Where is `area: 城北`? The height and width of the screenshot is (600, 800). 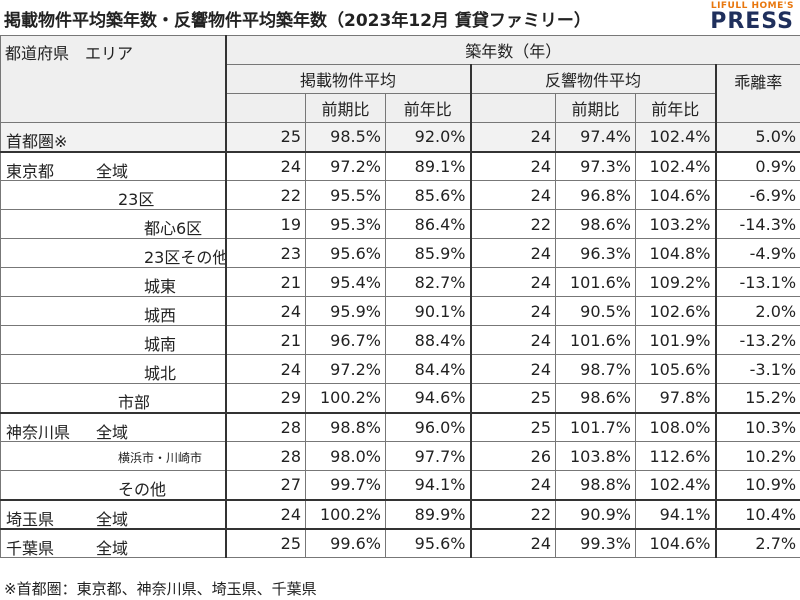 area: 城北 is located at coordinates (160, 373).